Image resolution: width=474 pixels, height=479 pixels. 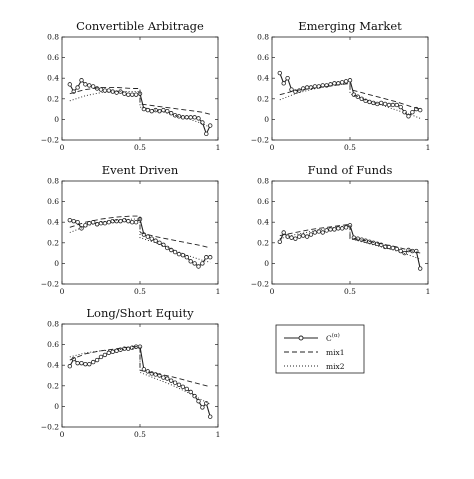 What do you see at coordinates (301, 338) in the screenshot?
I see `legend-marker-series1` at bounding box center [301, 338].